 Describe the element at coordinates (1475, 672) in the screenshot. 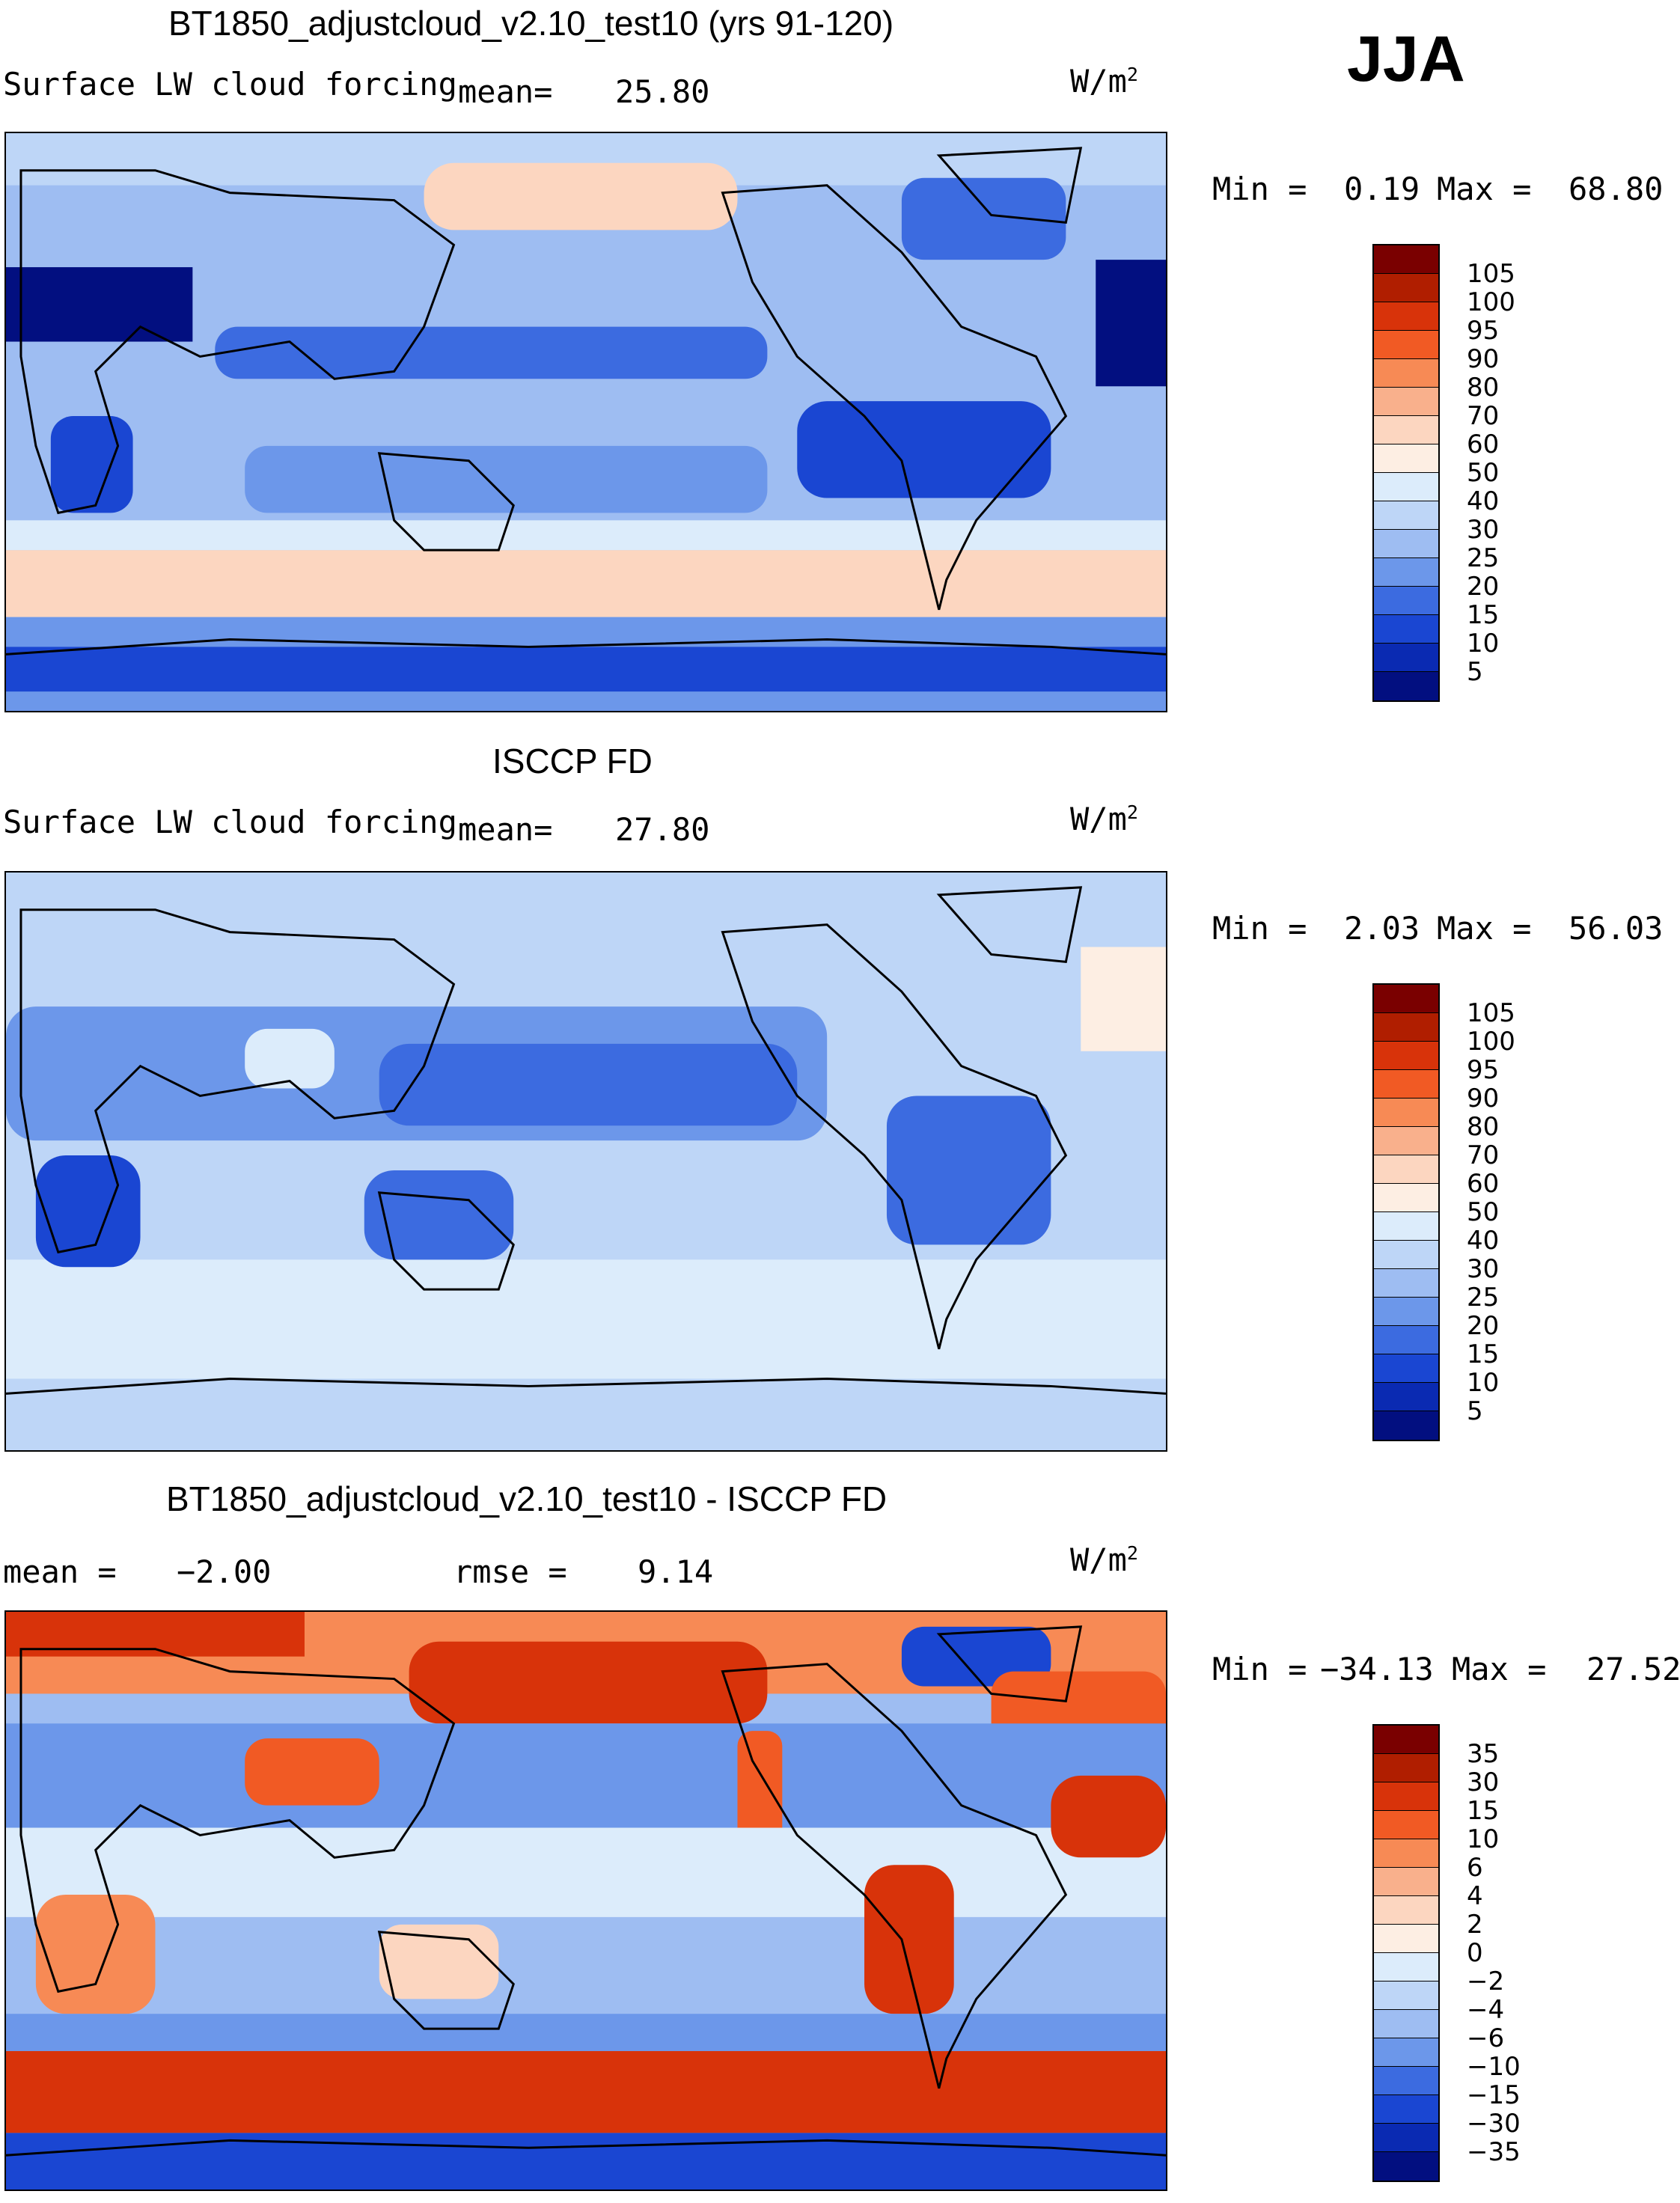

I see `colorbar-tick-label: 5` at that location.